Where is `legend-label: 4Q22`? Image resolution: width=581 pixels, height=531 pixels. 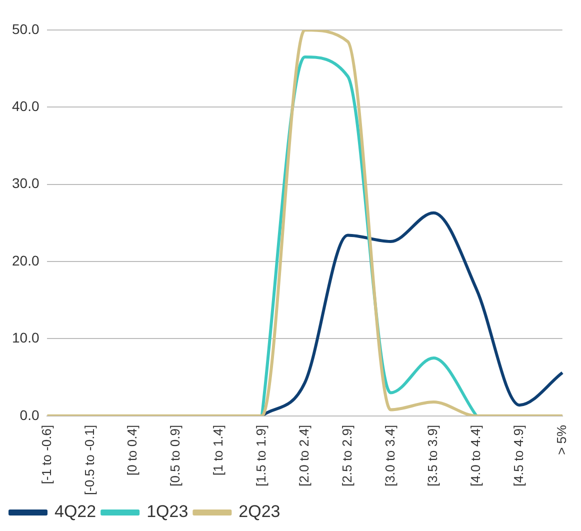
legend-label: 4Q22 is located at coordinates (75, 512).